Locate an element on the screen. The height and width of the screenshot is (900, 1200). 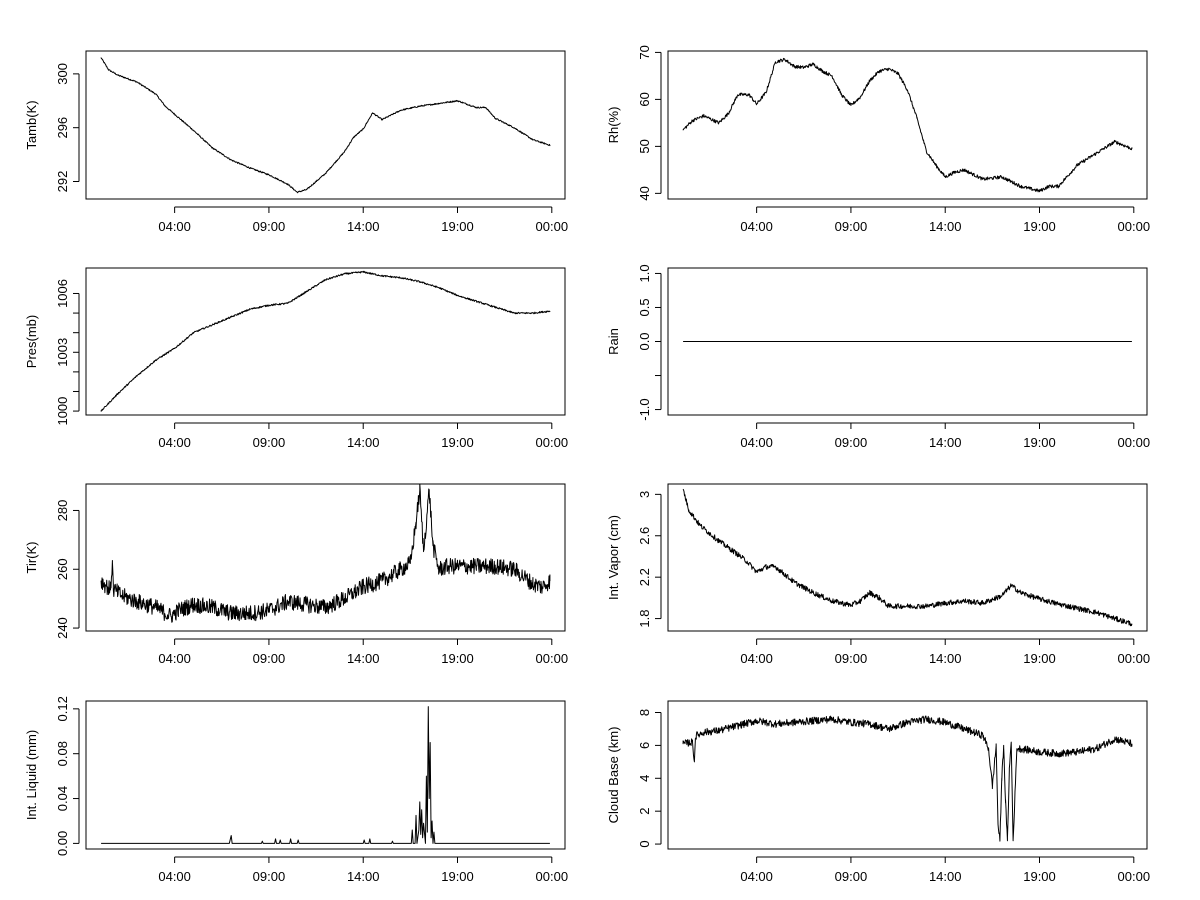
y-tick-label: 1.0 is located at coordinates (644, 273).